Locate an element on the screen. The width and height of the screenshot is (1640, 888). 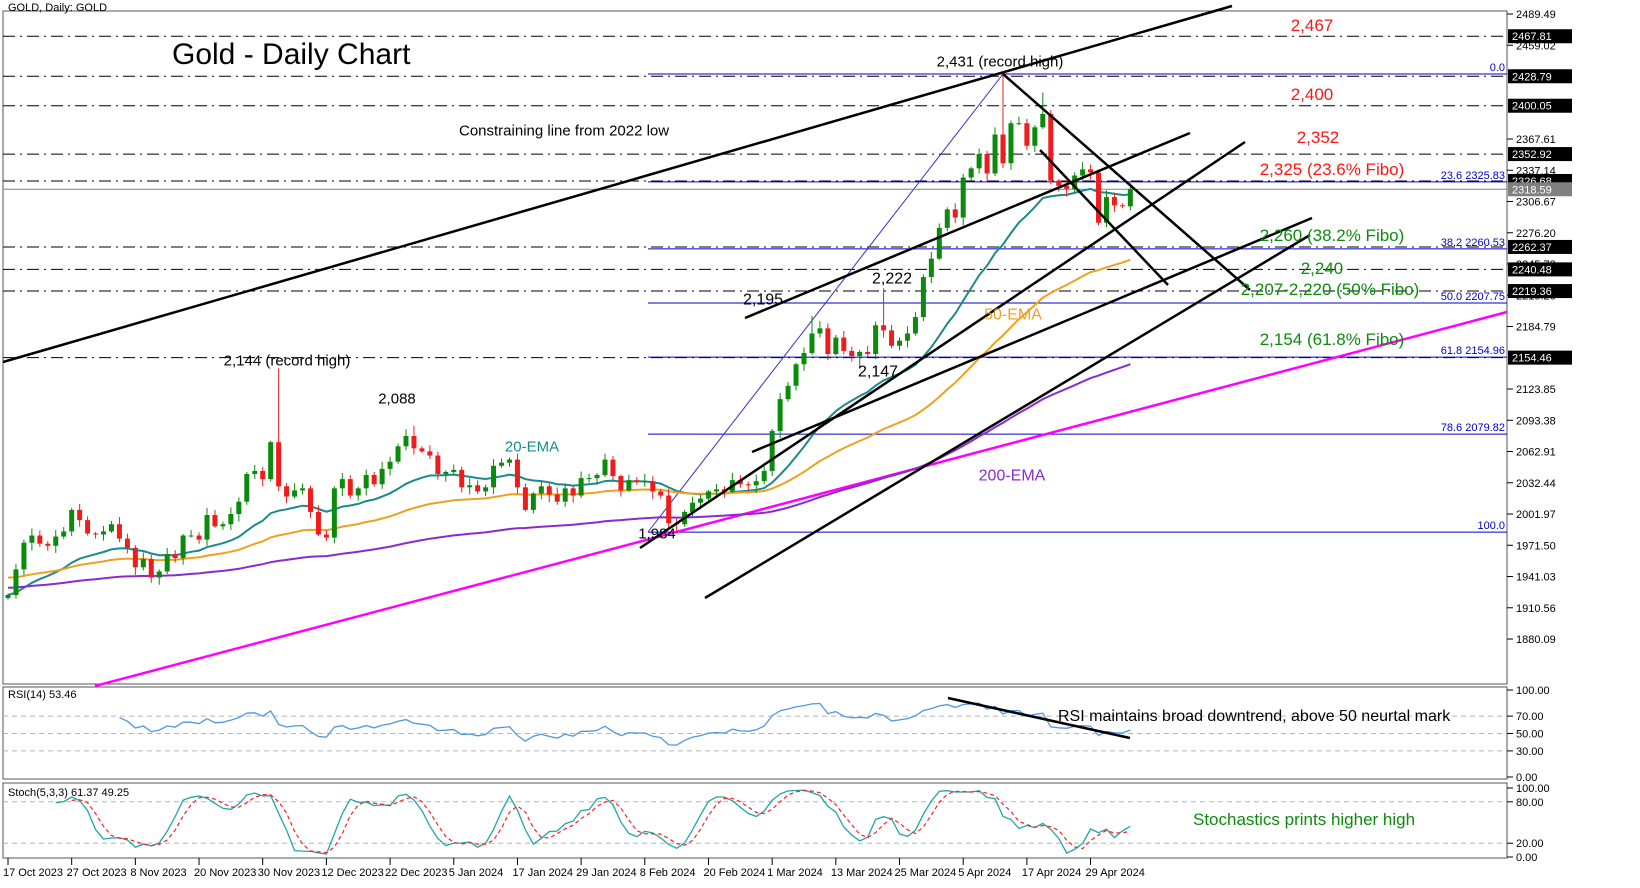
date-tick-label: 17 Jan 2024 is located at coordinates (542, 873).